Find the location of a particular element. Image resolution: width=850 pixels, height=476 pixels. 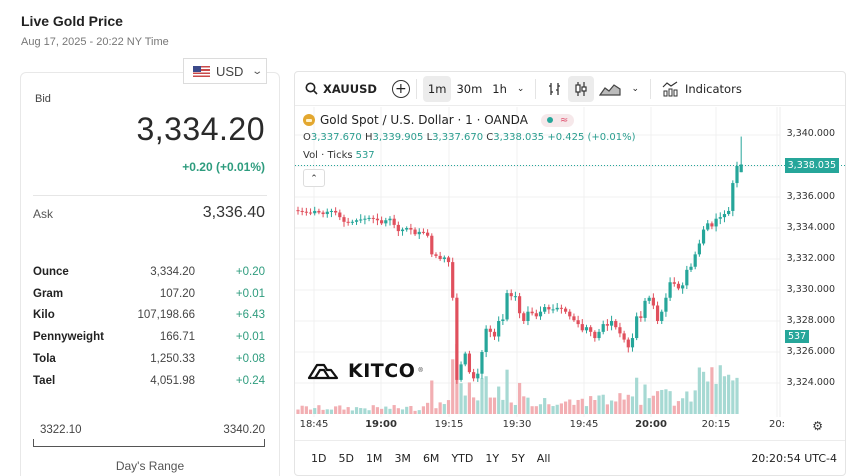

candles-style-button is located at coordinates (581, 88).